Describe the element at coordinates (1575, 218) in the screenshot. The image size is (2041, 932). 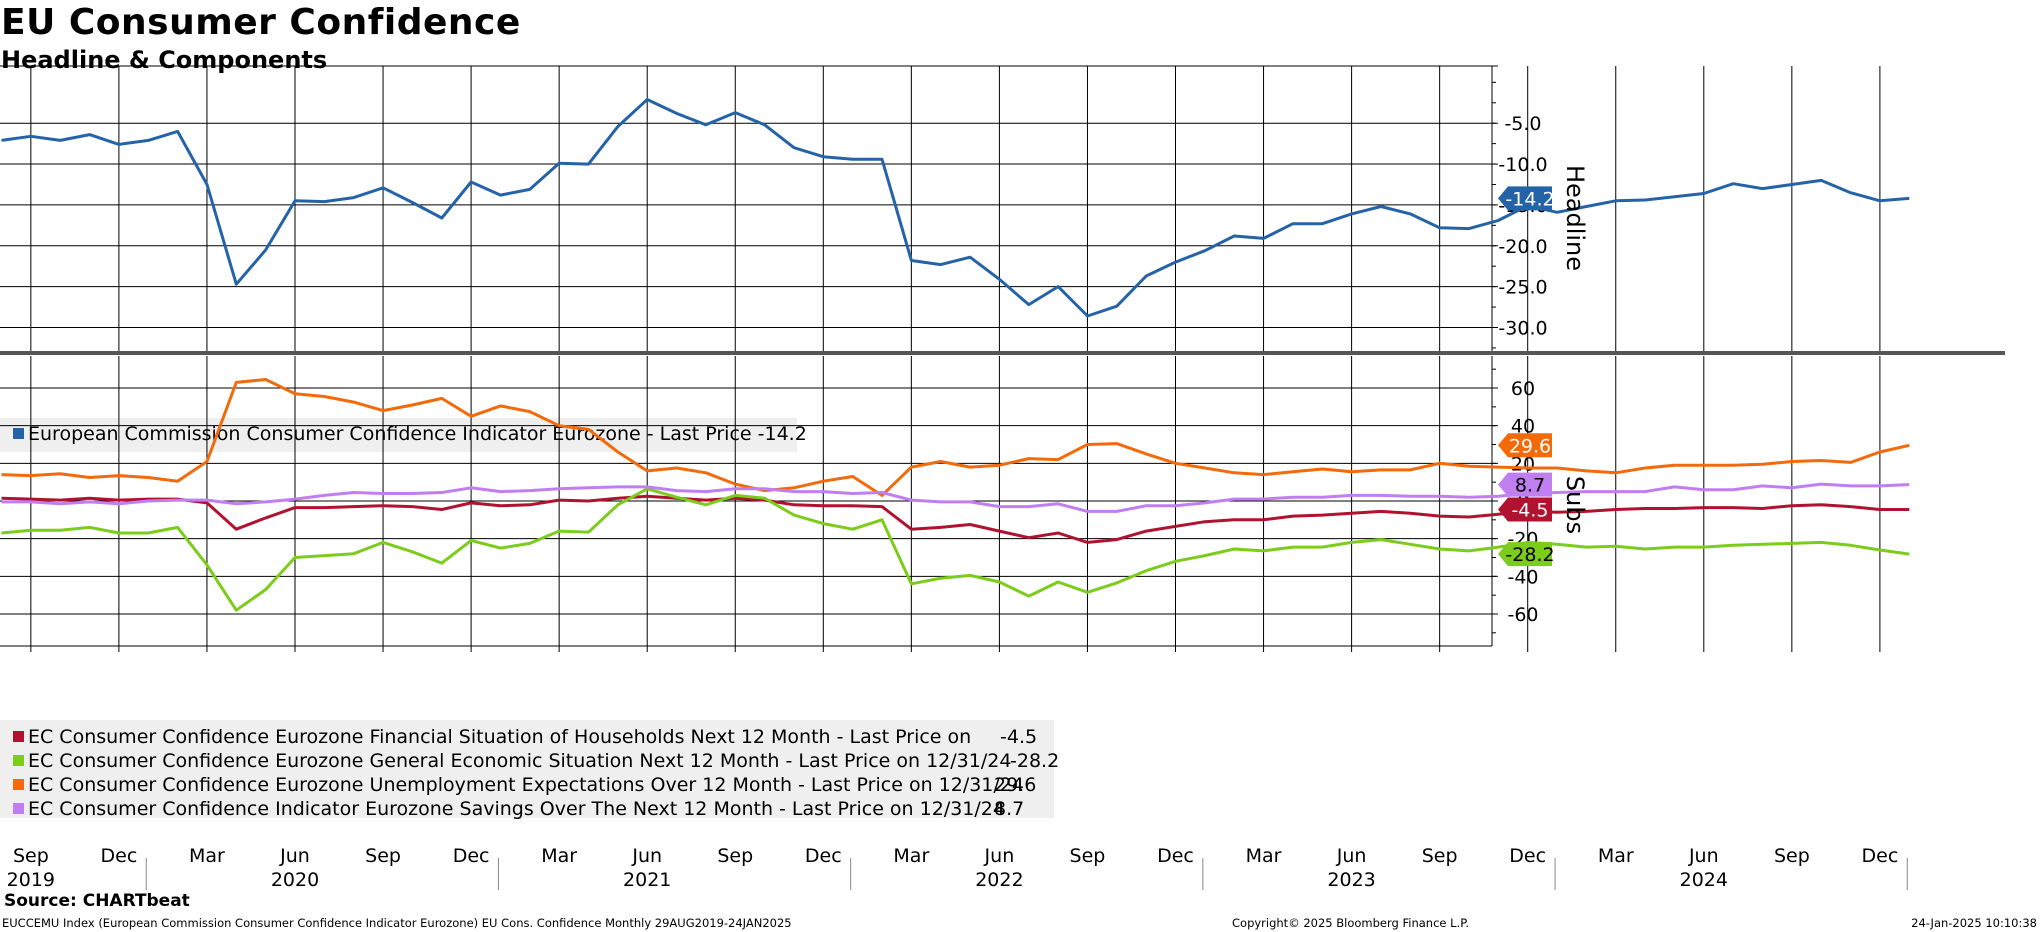
I see `axis-title: Headline` at that location.